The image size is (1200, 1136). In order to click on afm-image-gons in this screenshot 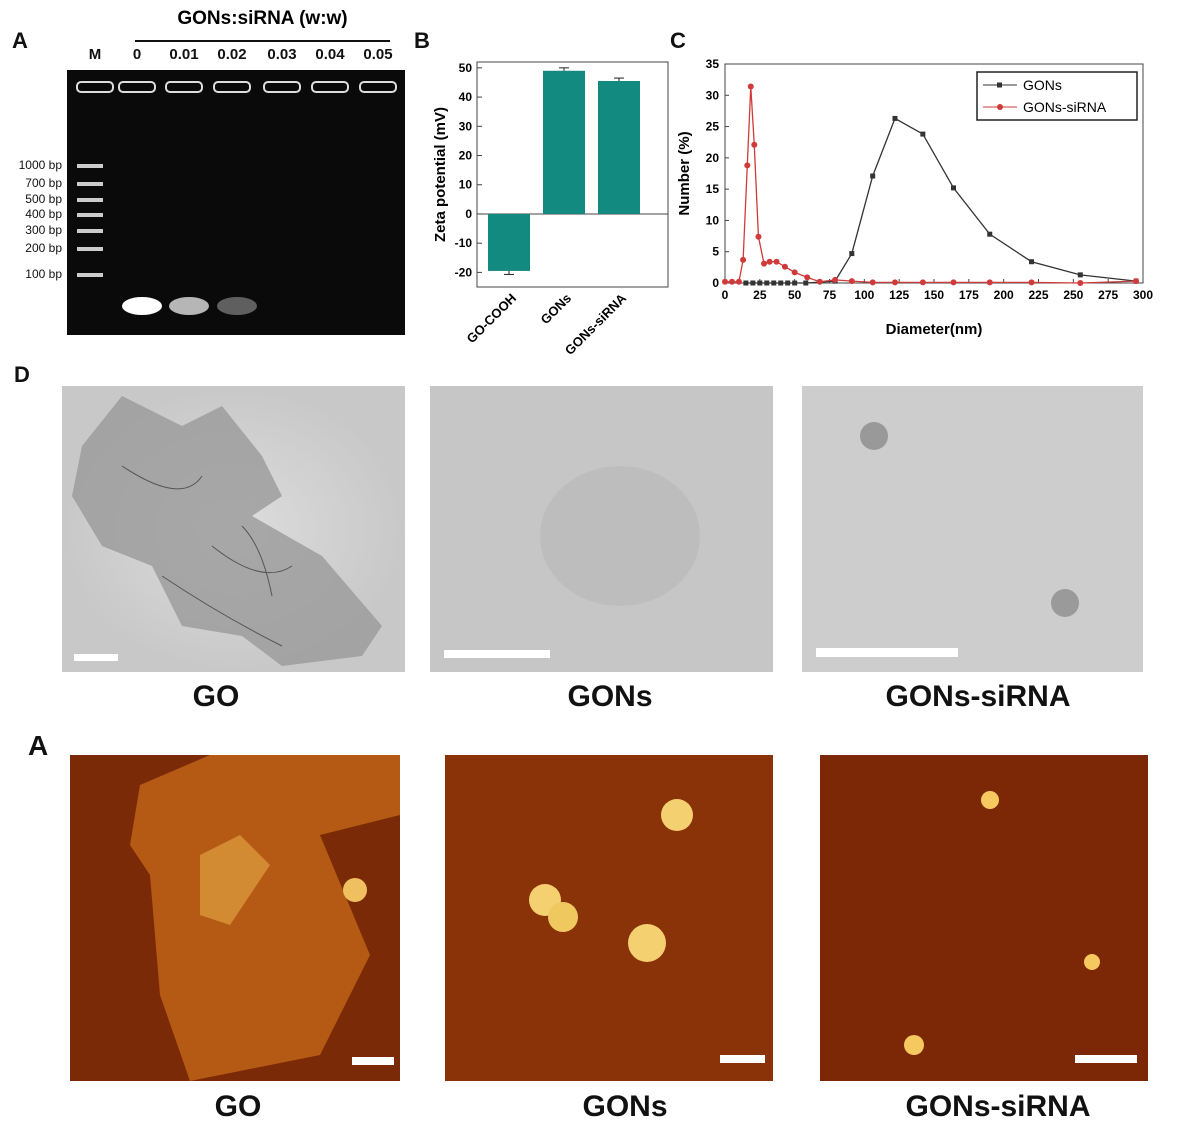, I will do `click(609, 918)`.